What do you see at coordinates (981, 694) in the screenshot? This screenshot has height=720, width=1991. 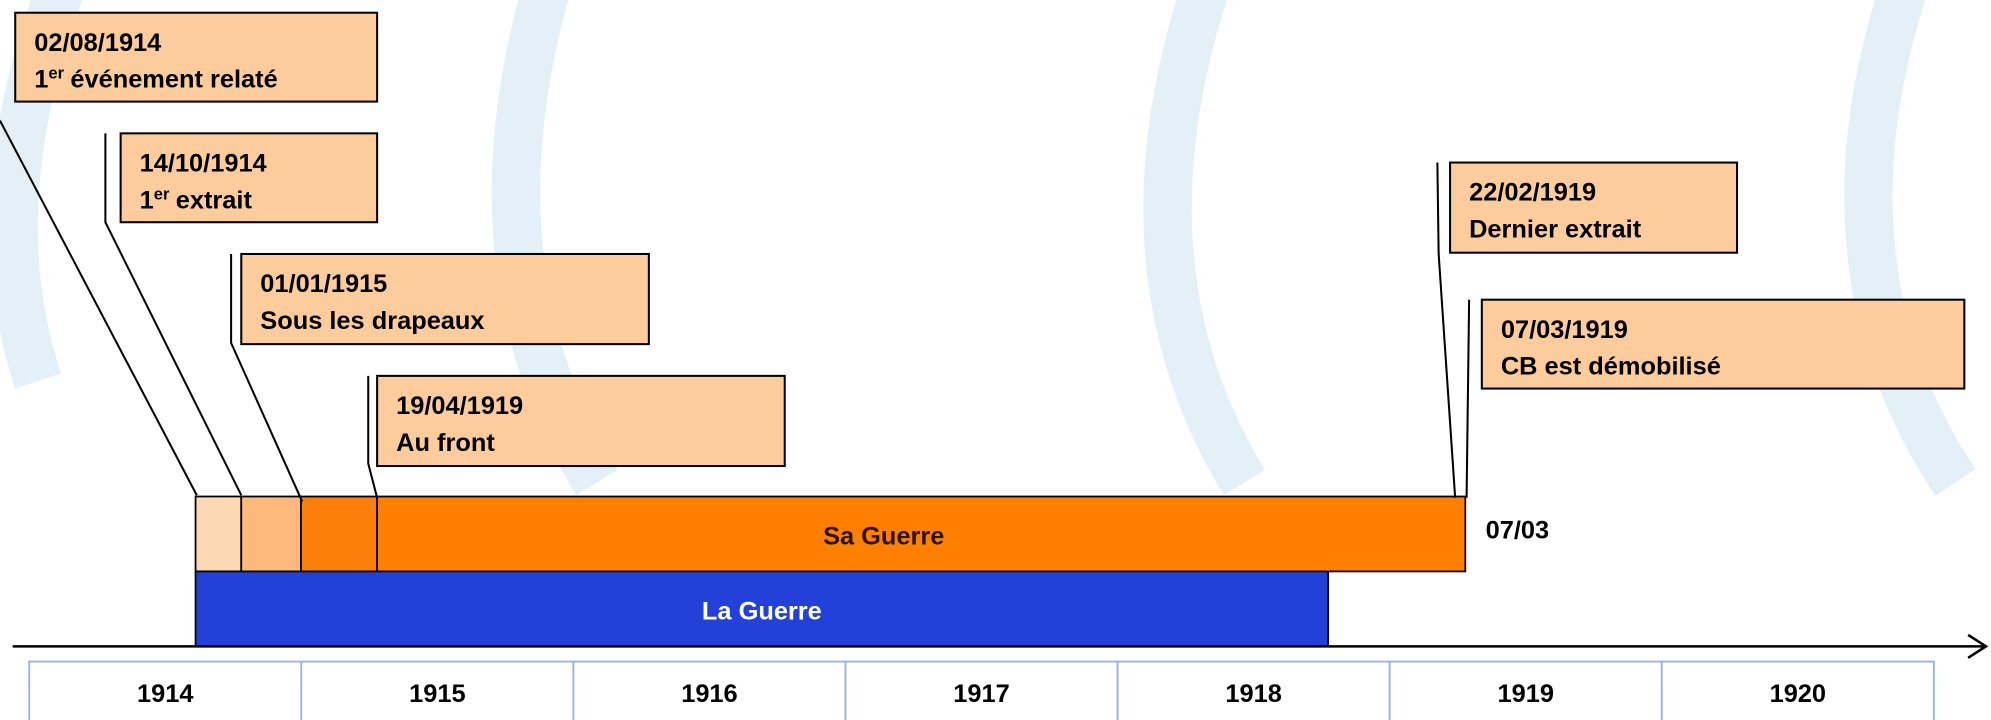 I see `year-label: 1917` at bounding box center [981, 694].